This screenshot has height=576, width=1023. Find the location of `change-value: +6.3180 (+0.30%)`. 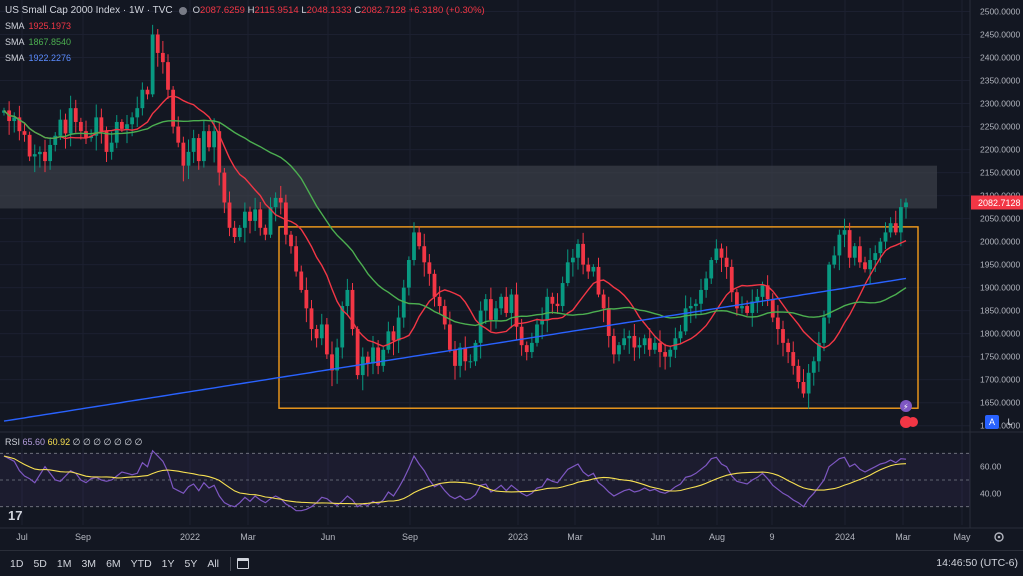

change-value: +6.3180 (+0.30%) is located at coordinates (446, 10).